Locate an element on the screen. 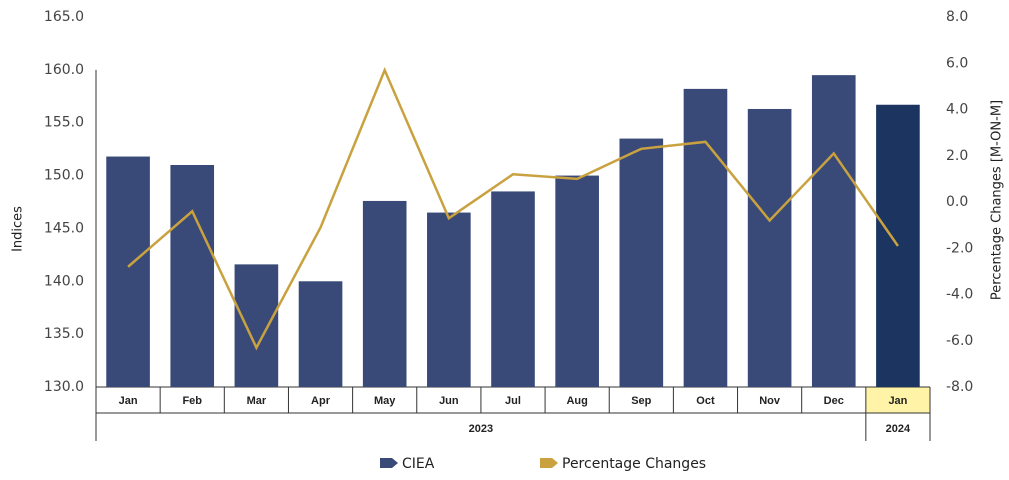 The image size is (1009, 480). y-tick-label: 160.0 is located at coordinates (64, 70).